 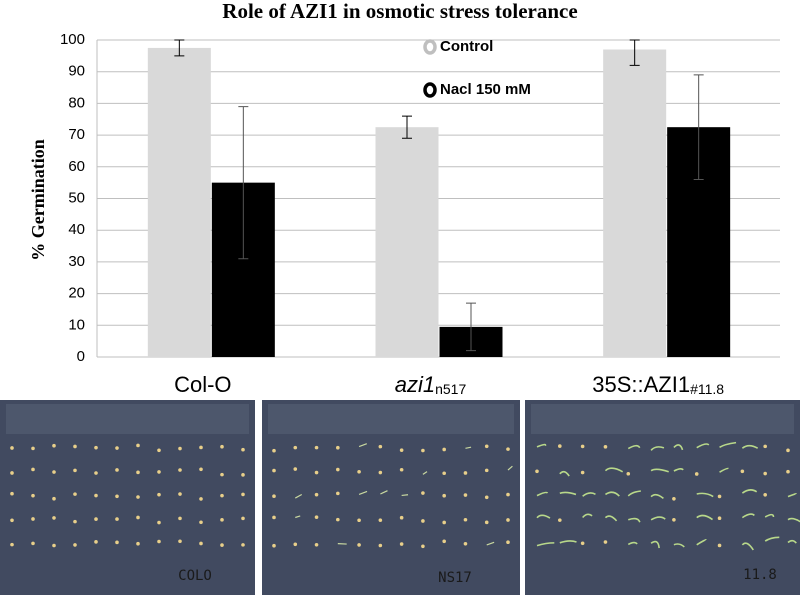 I want to click on y-tick-label: 50, so click(x=76, y=197).